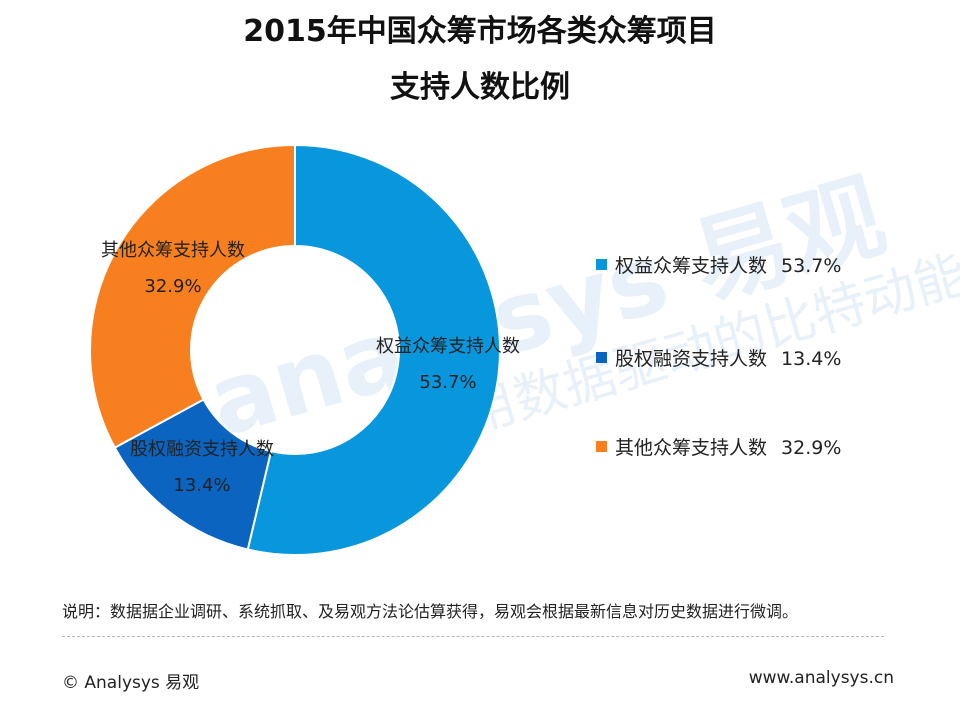  What do you see at coordinates (821, 678) in the screenshot?
I see `website-link: www.analysys.cn` at bounding box center [821, 678].